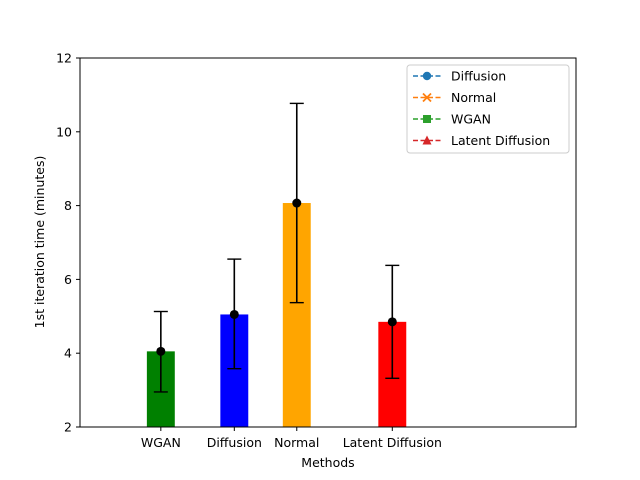 This screenshot has height=480, width=640. Describe the element at coordinates (296, 442) in the screenshot. I see `x-tick-label: Normal` at that location.